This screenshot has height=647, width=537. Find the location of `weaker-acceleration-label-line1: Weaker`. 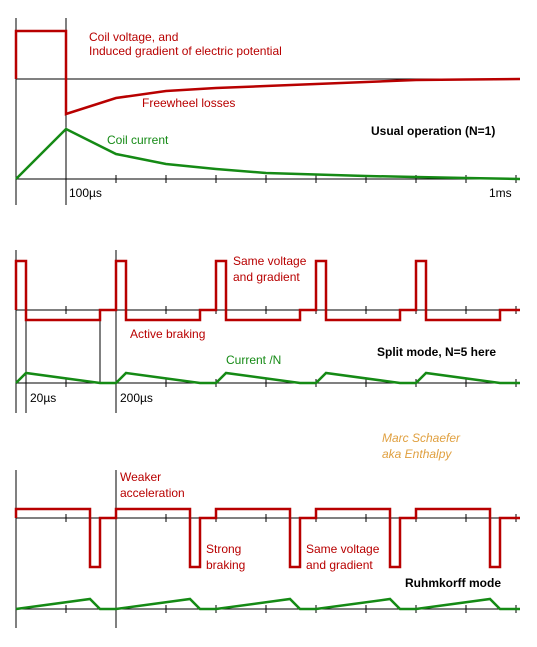

weaker-acceleration-label-line1: Weaker is located at coordinates (140, 477).